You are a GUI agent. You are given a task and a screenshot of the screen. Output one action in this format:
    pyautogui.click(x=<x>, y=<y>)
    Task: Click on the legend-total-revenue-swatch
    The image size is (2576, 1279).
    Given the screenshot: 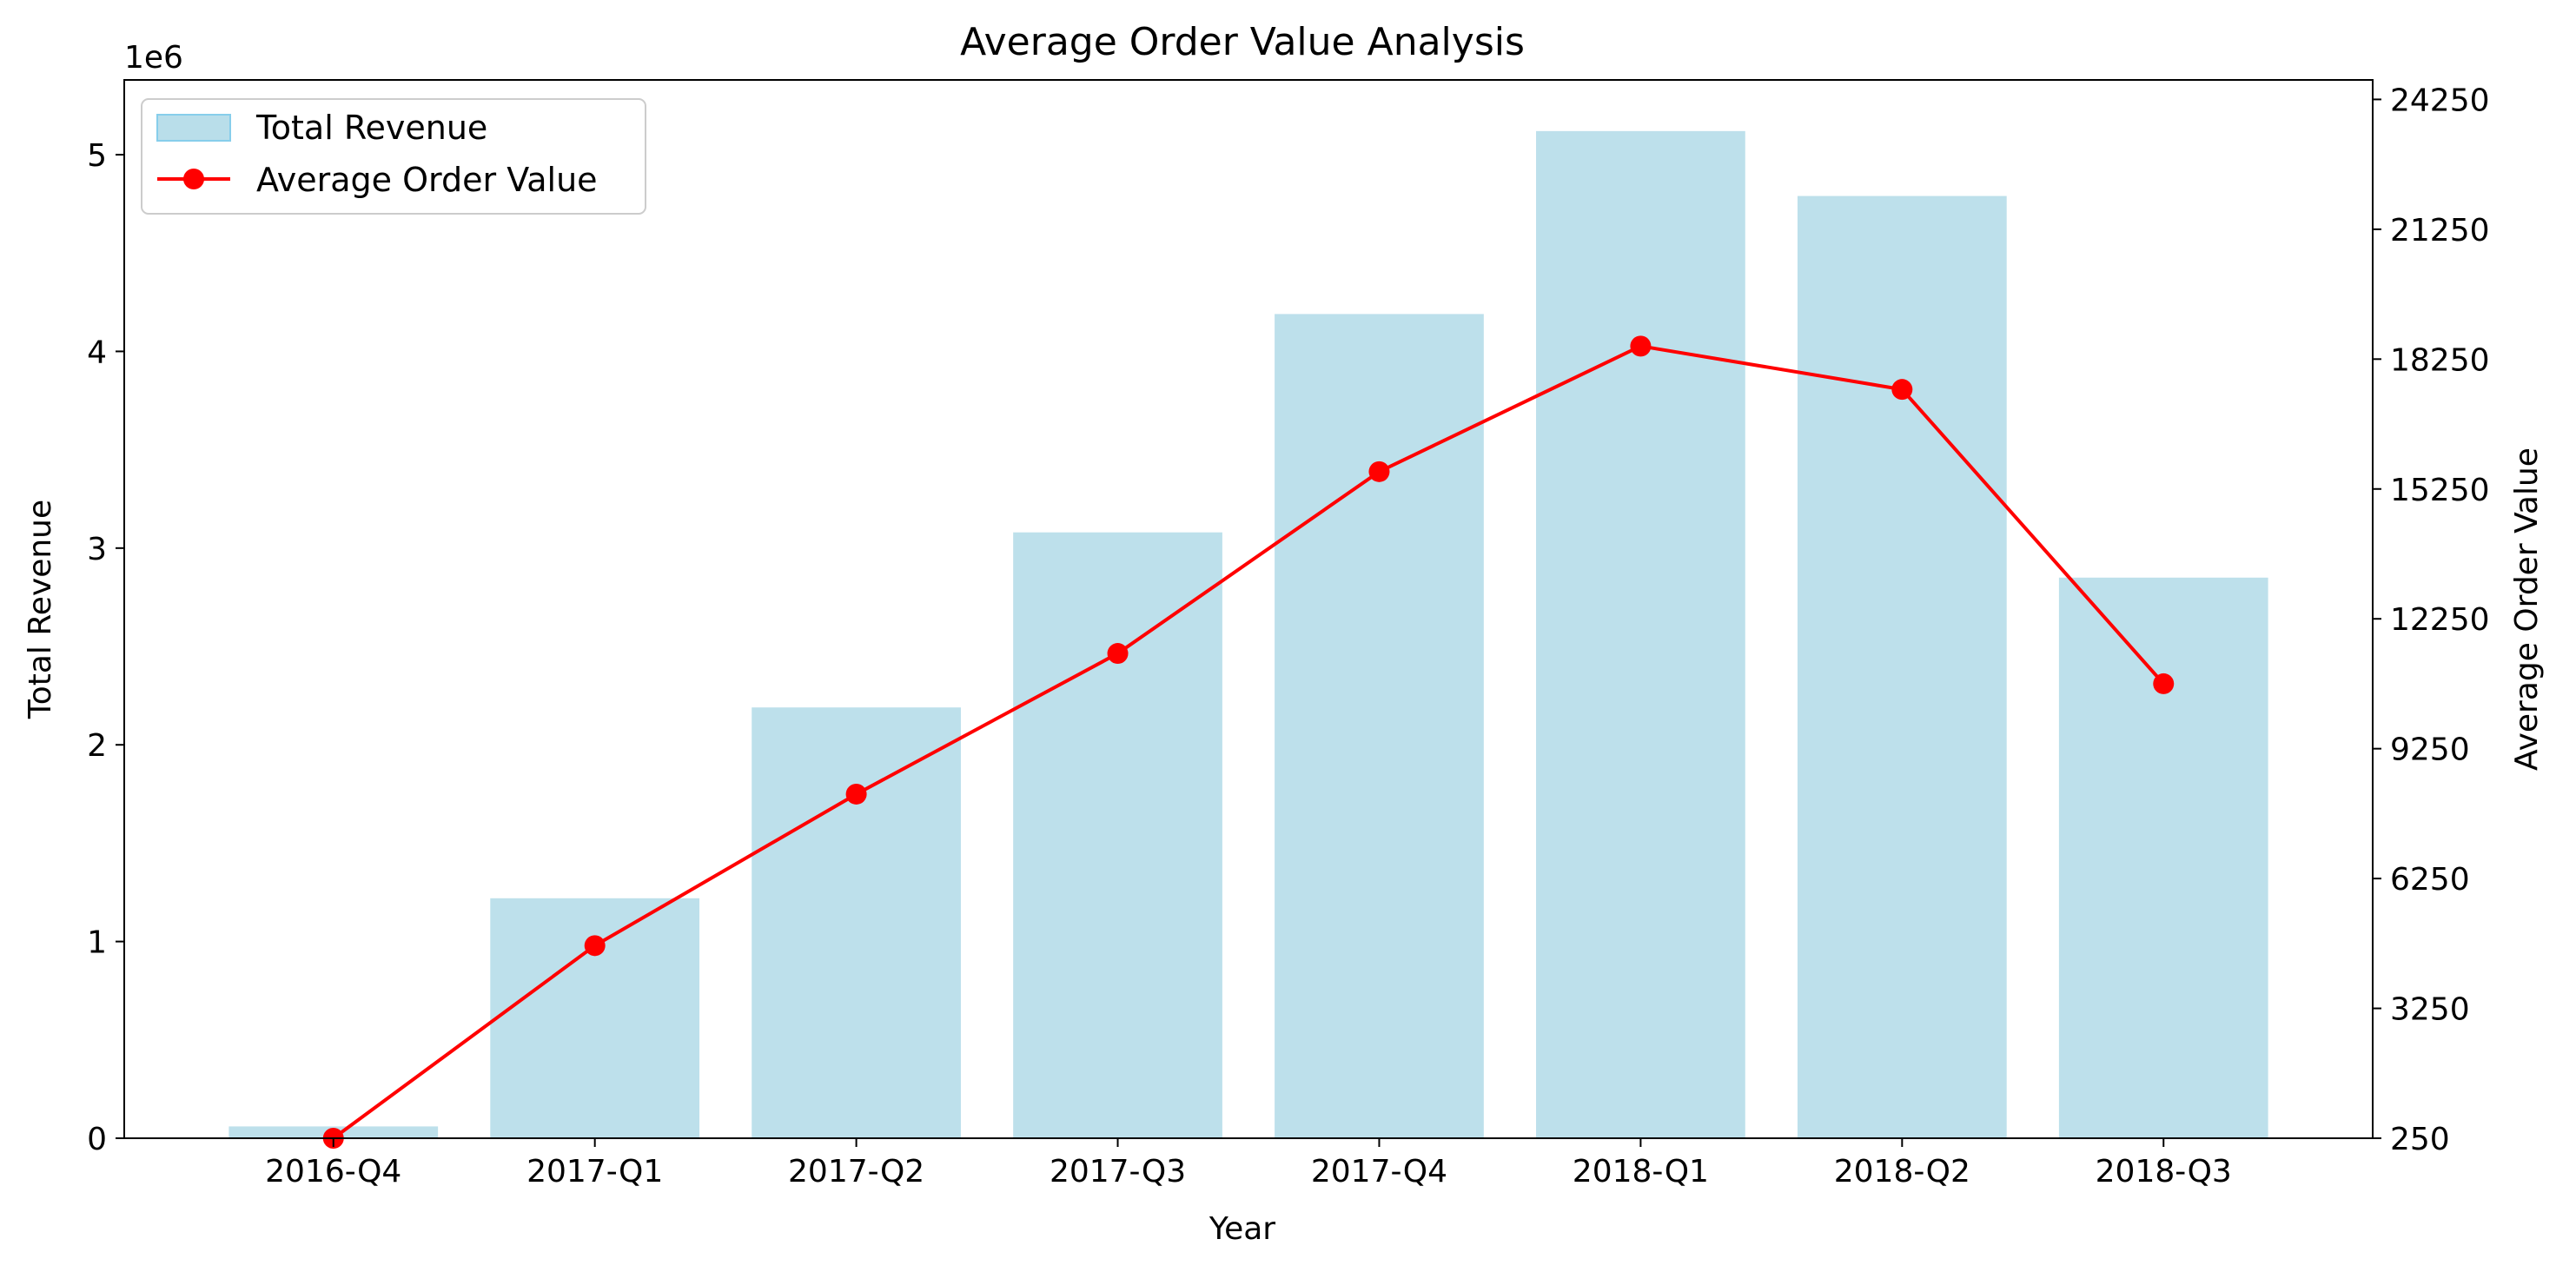 What is the action you would take?
    pyautogui.click(x=193, y=128)
    